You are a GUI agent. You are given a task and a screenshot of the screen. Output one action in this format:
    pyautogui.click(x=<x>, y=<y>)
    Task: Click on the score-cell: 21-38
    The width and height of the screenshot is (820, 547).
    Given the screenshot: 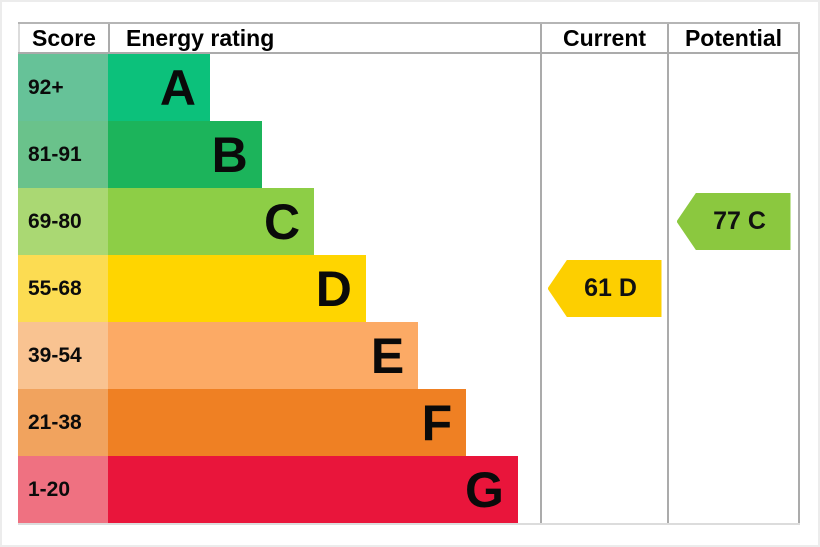 What is the action you would take?
    pyautogui.click(x=63, y=422)
    